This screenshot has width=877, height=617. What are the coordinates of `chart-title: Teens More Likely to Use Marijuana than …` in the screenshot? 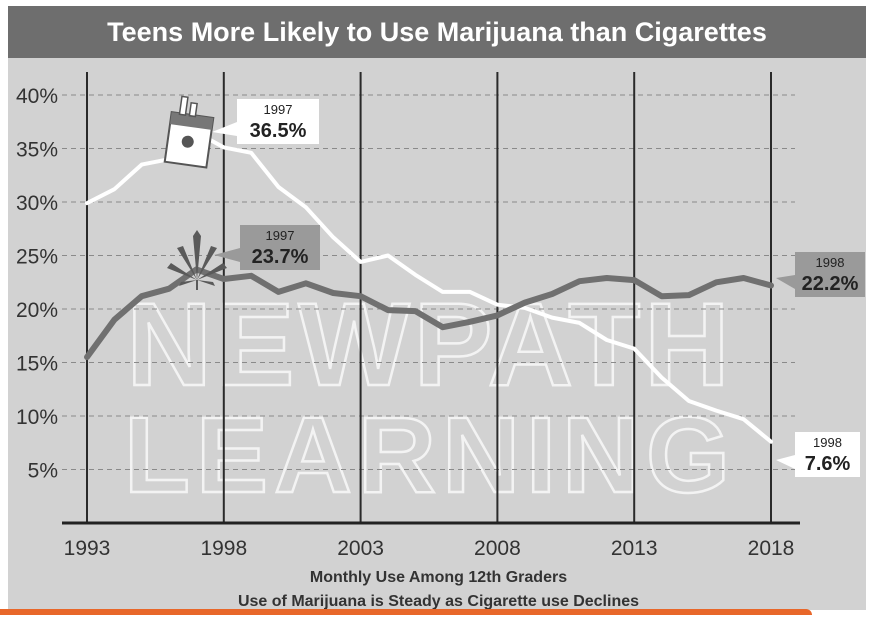 It's located at (437, 32).